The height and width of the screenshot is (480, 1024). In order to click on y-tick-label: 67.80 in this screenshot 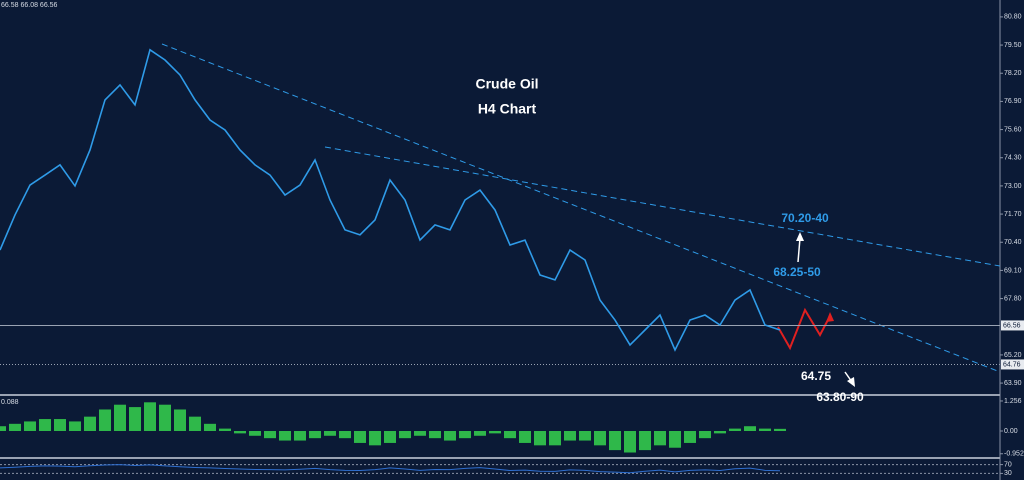, I will do `click(1013, 298)`.